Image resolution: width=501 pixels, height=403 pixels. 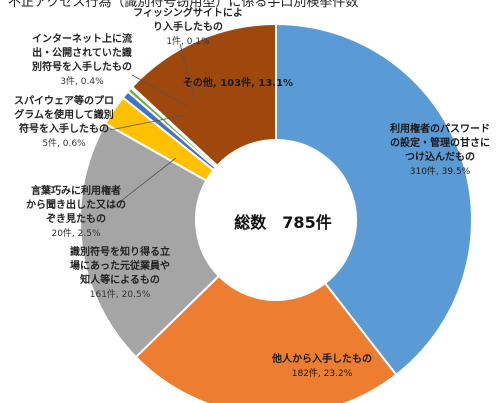 I want to click on slice-label-line-4-0: スパイウェア等のプロ, so click(x=64, y=100).